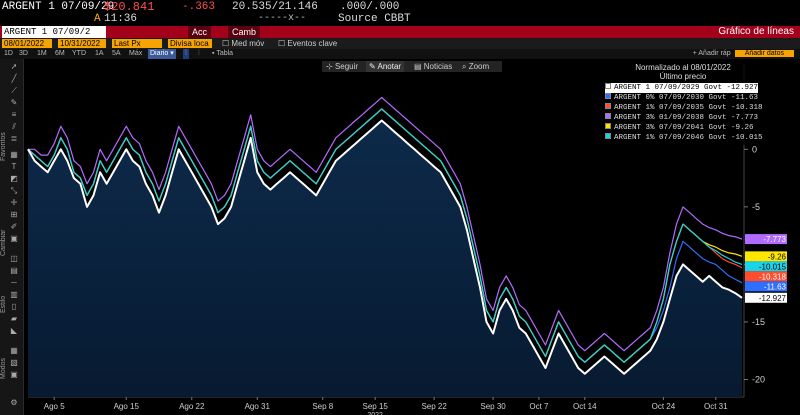 The height and width of the screenshot is (415, 800). Describe the element at coordinates (136, 53) in the screenshot. I see `period-max: Máx` at that location.